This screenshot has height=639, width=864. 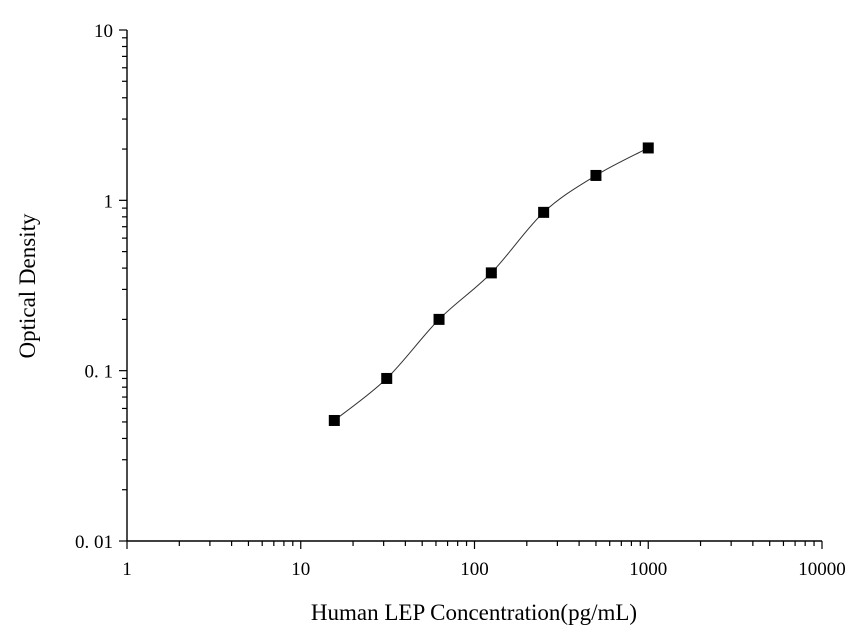 I want to click on x-tick-label: 100, so click(x=474, y=569).